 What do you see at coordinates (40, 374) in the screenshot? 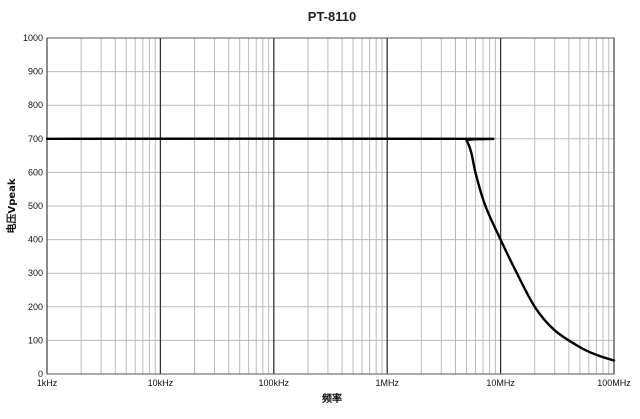
I see `y-tick-label: 0` at bounding box center [40, 374].